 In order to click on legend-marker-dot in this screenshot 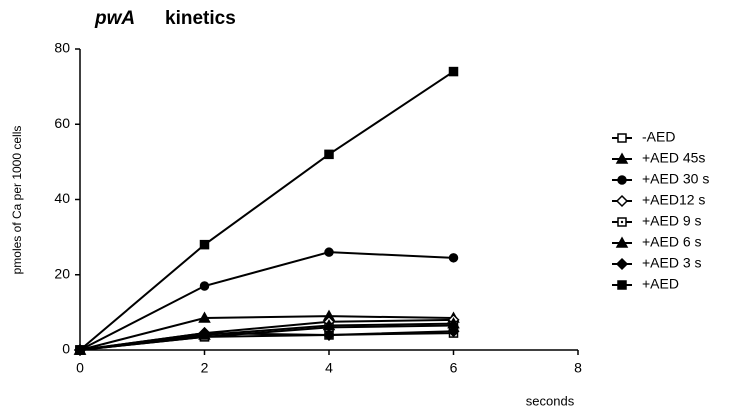, I will do `click(622, 222)`.